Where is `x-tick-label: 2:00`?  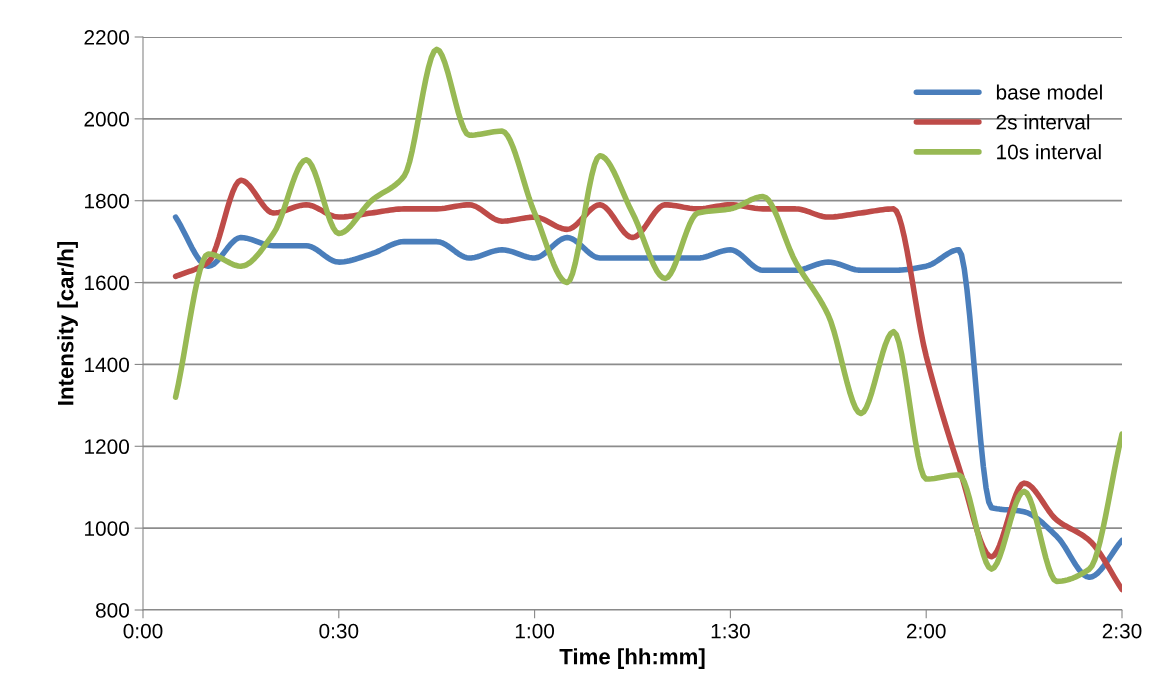
x-tick-label: 2:00 is located at coordinates (926, 631).